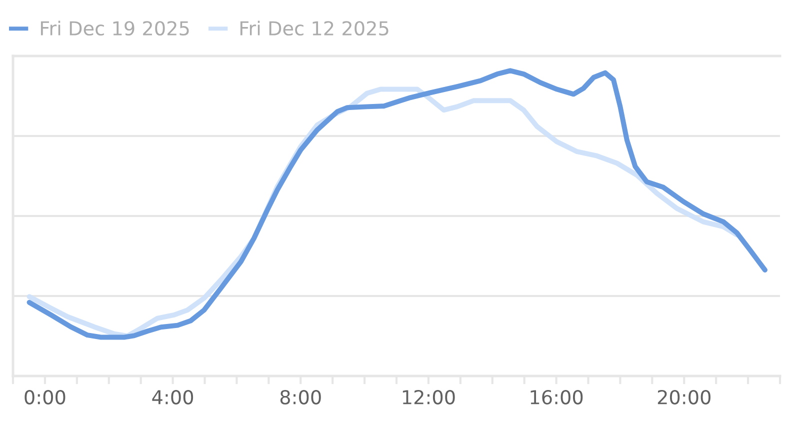 The image size is (786, 434). I want to click on x-tick-label: 12:00, so click(428, 397).